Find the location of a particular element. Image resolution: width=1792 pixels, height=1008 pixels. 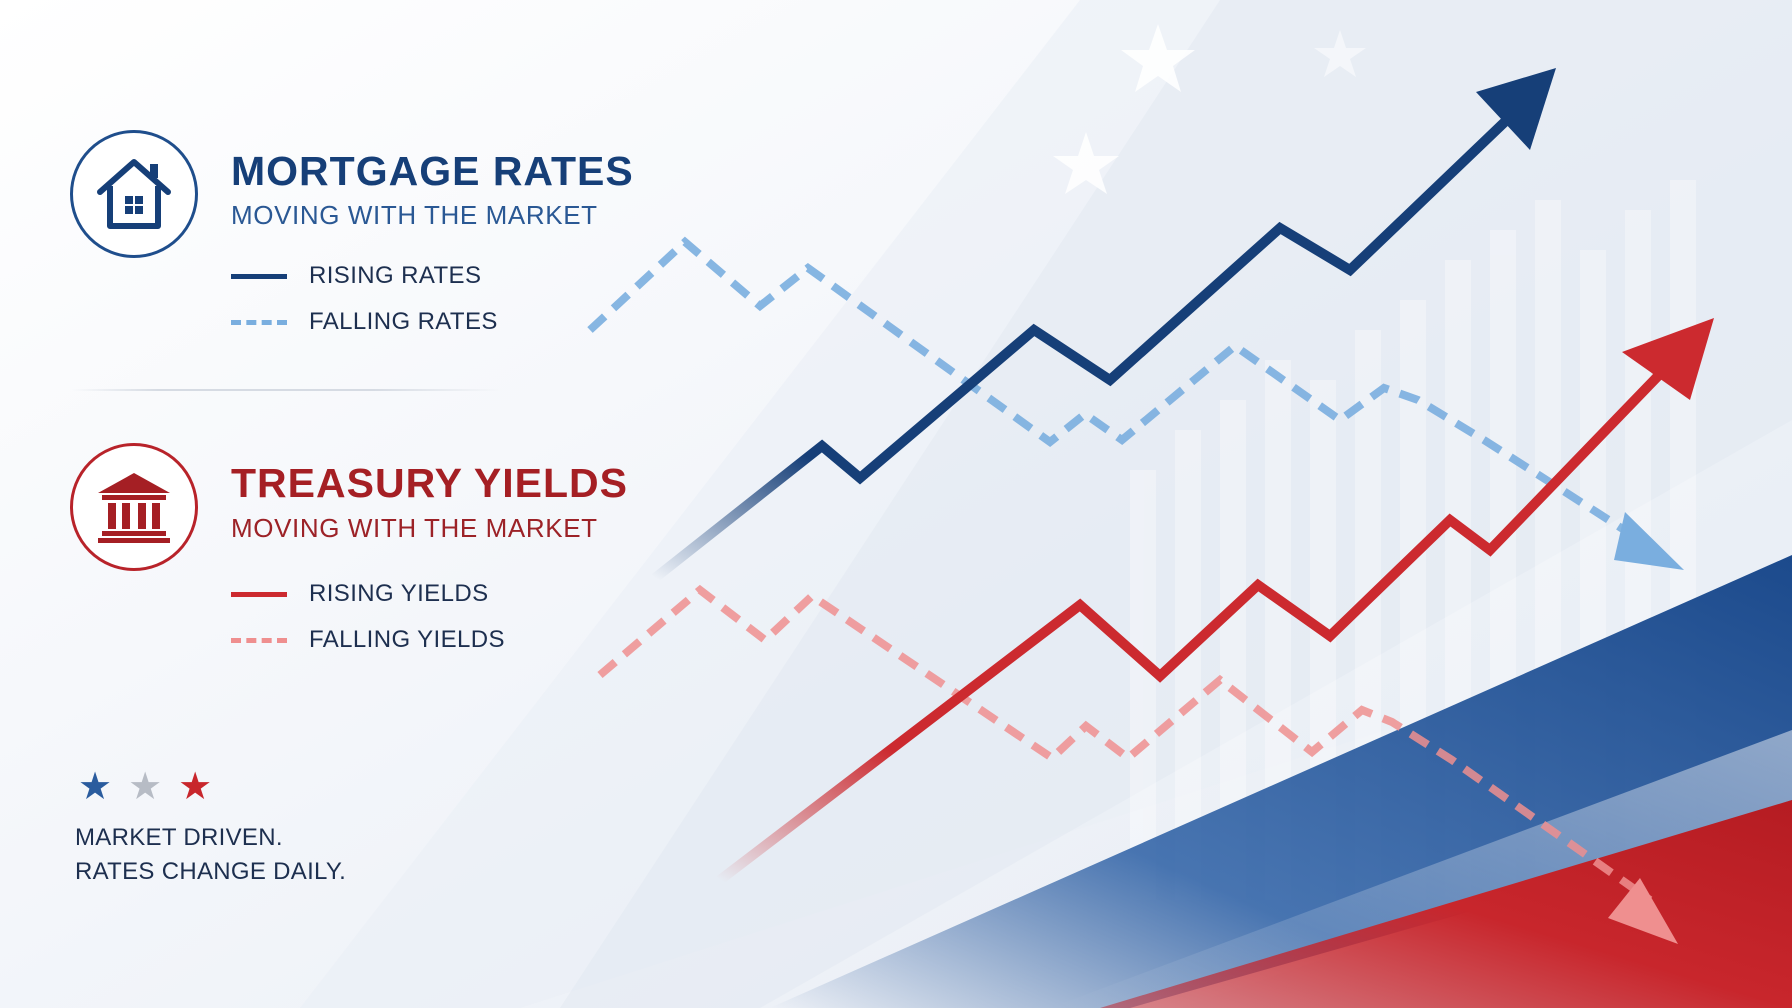

house-icon is located at coordinates (134, 194).